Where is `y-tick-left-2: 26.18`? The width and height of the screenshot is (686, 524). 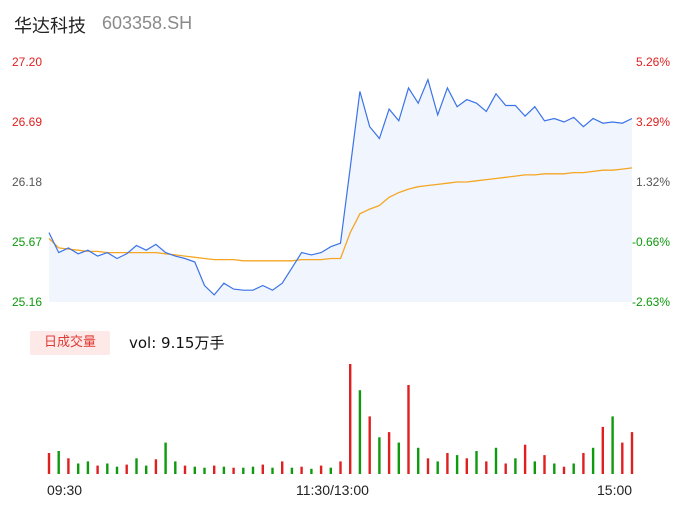 y-tick-left-2: 26.18 is located at coordinates (27, 182).